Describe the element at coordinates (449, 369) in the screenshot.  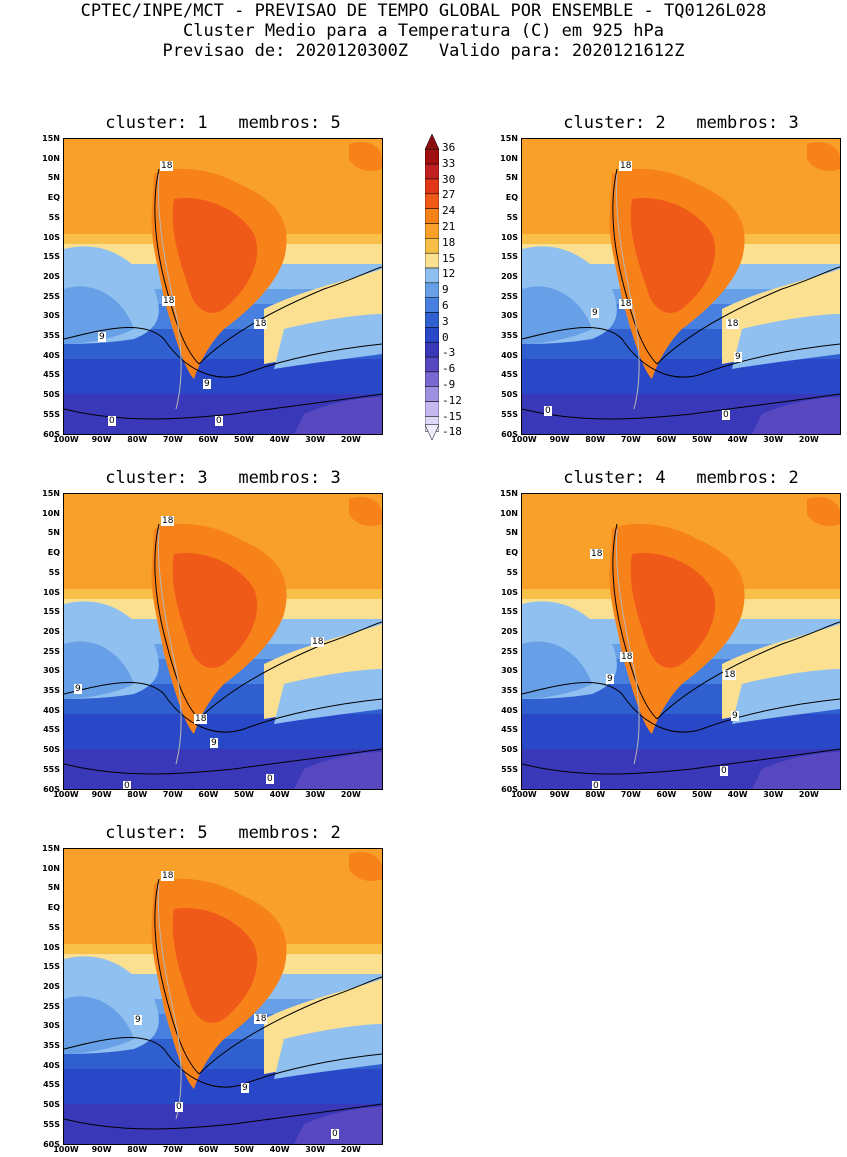
I see `colorbar-label: -6` at that location.